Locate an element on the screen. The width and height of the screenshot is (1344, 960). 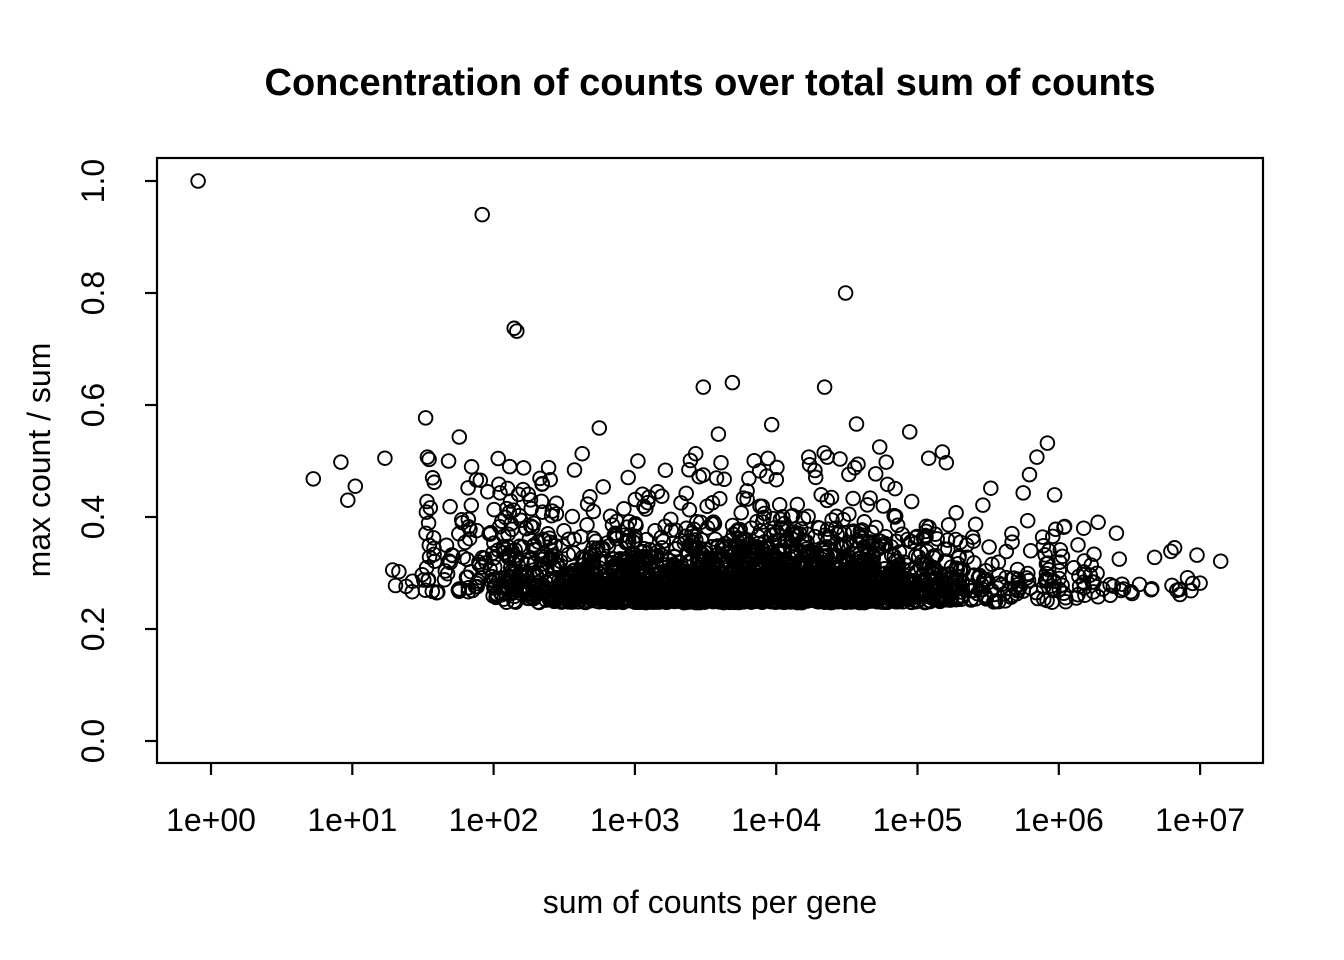
x-tick-label: 1e+00 is located at coordinates (211, 820).